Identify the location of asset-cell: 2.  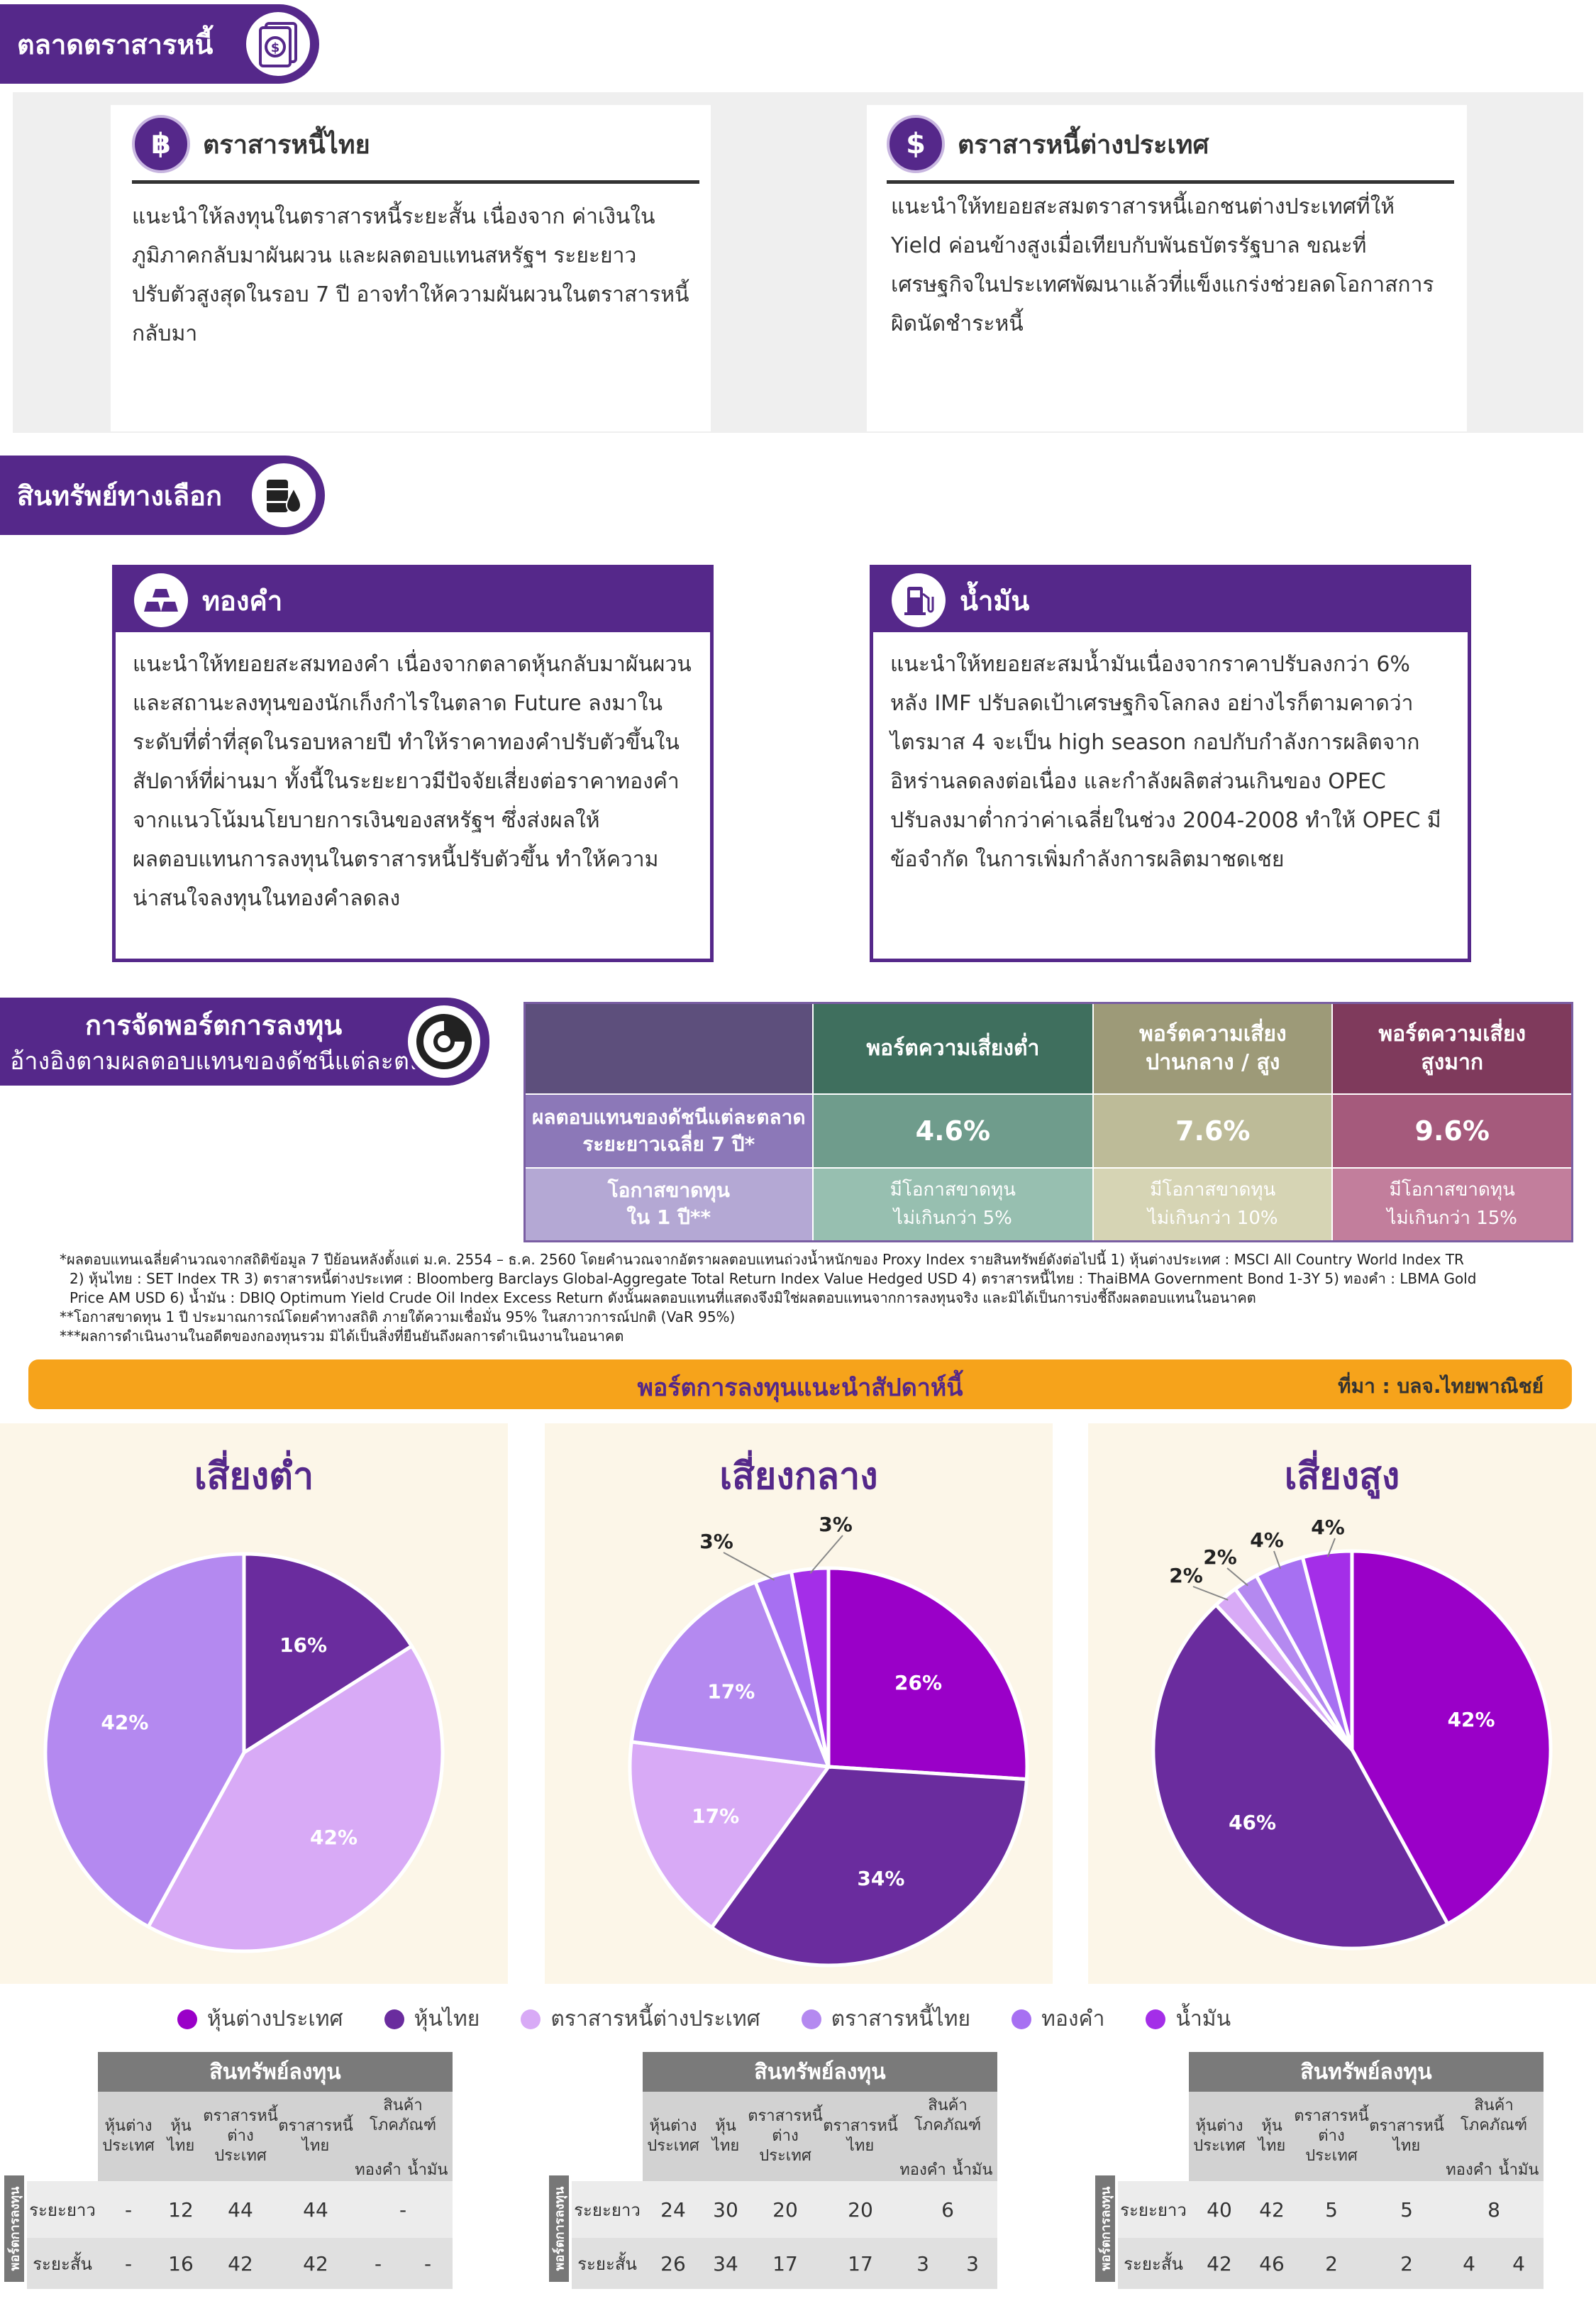
(1331, 2263).